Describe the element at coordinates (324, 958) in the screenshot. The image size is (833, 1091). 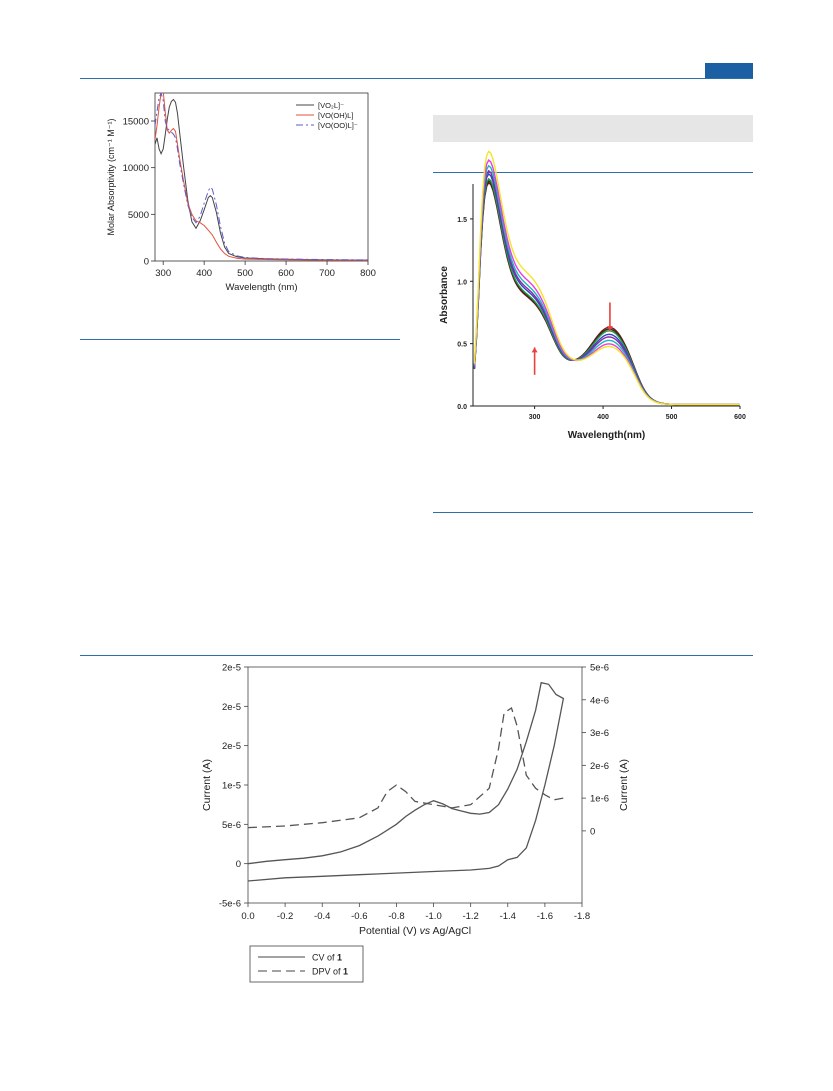
I see `legend-label-text: CV of` at that location.